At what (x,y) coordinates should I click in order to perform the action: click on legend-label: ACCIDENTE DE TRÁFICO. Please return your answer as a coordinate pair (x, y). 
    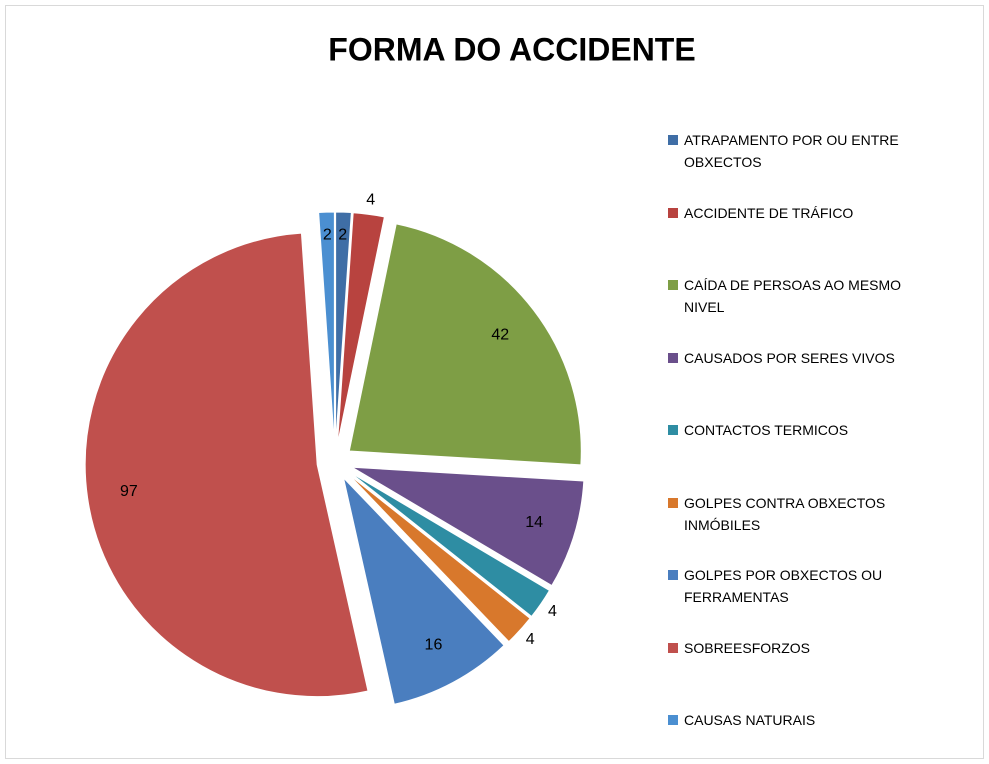
    Looking at the image, I should click on (769, 212).